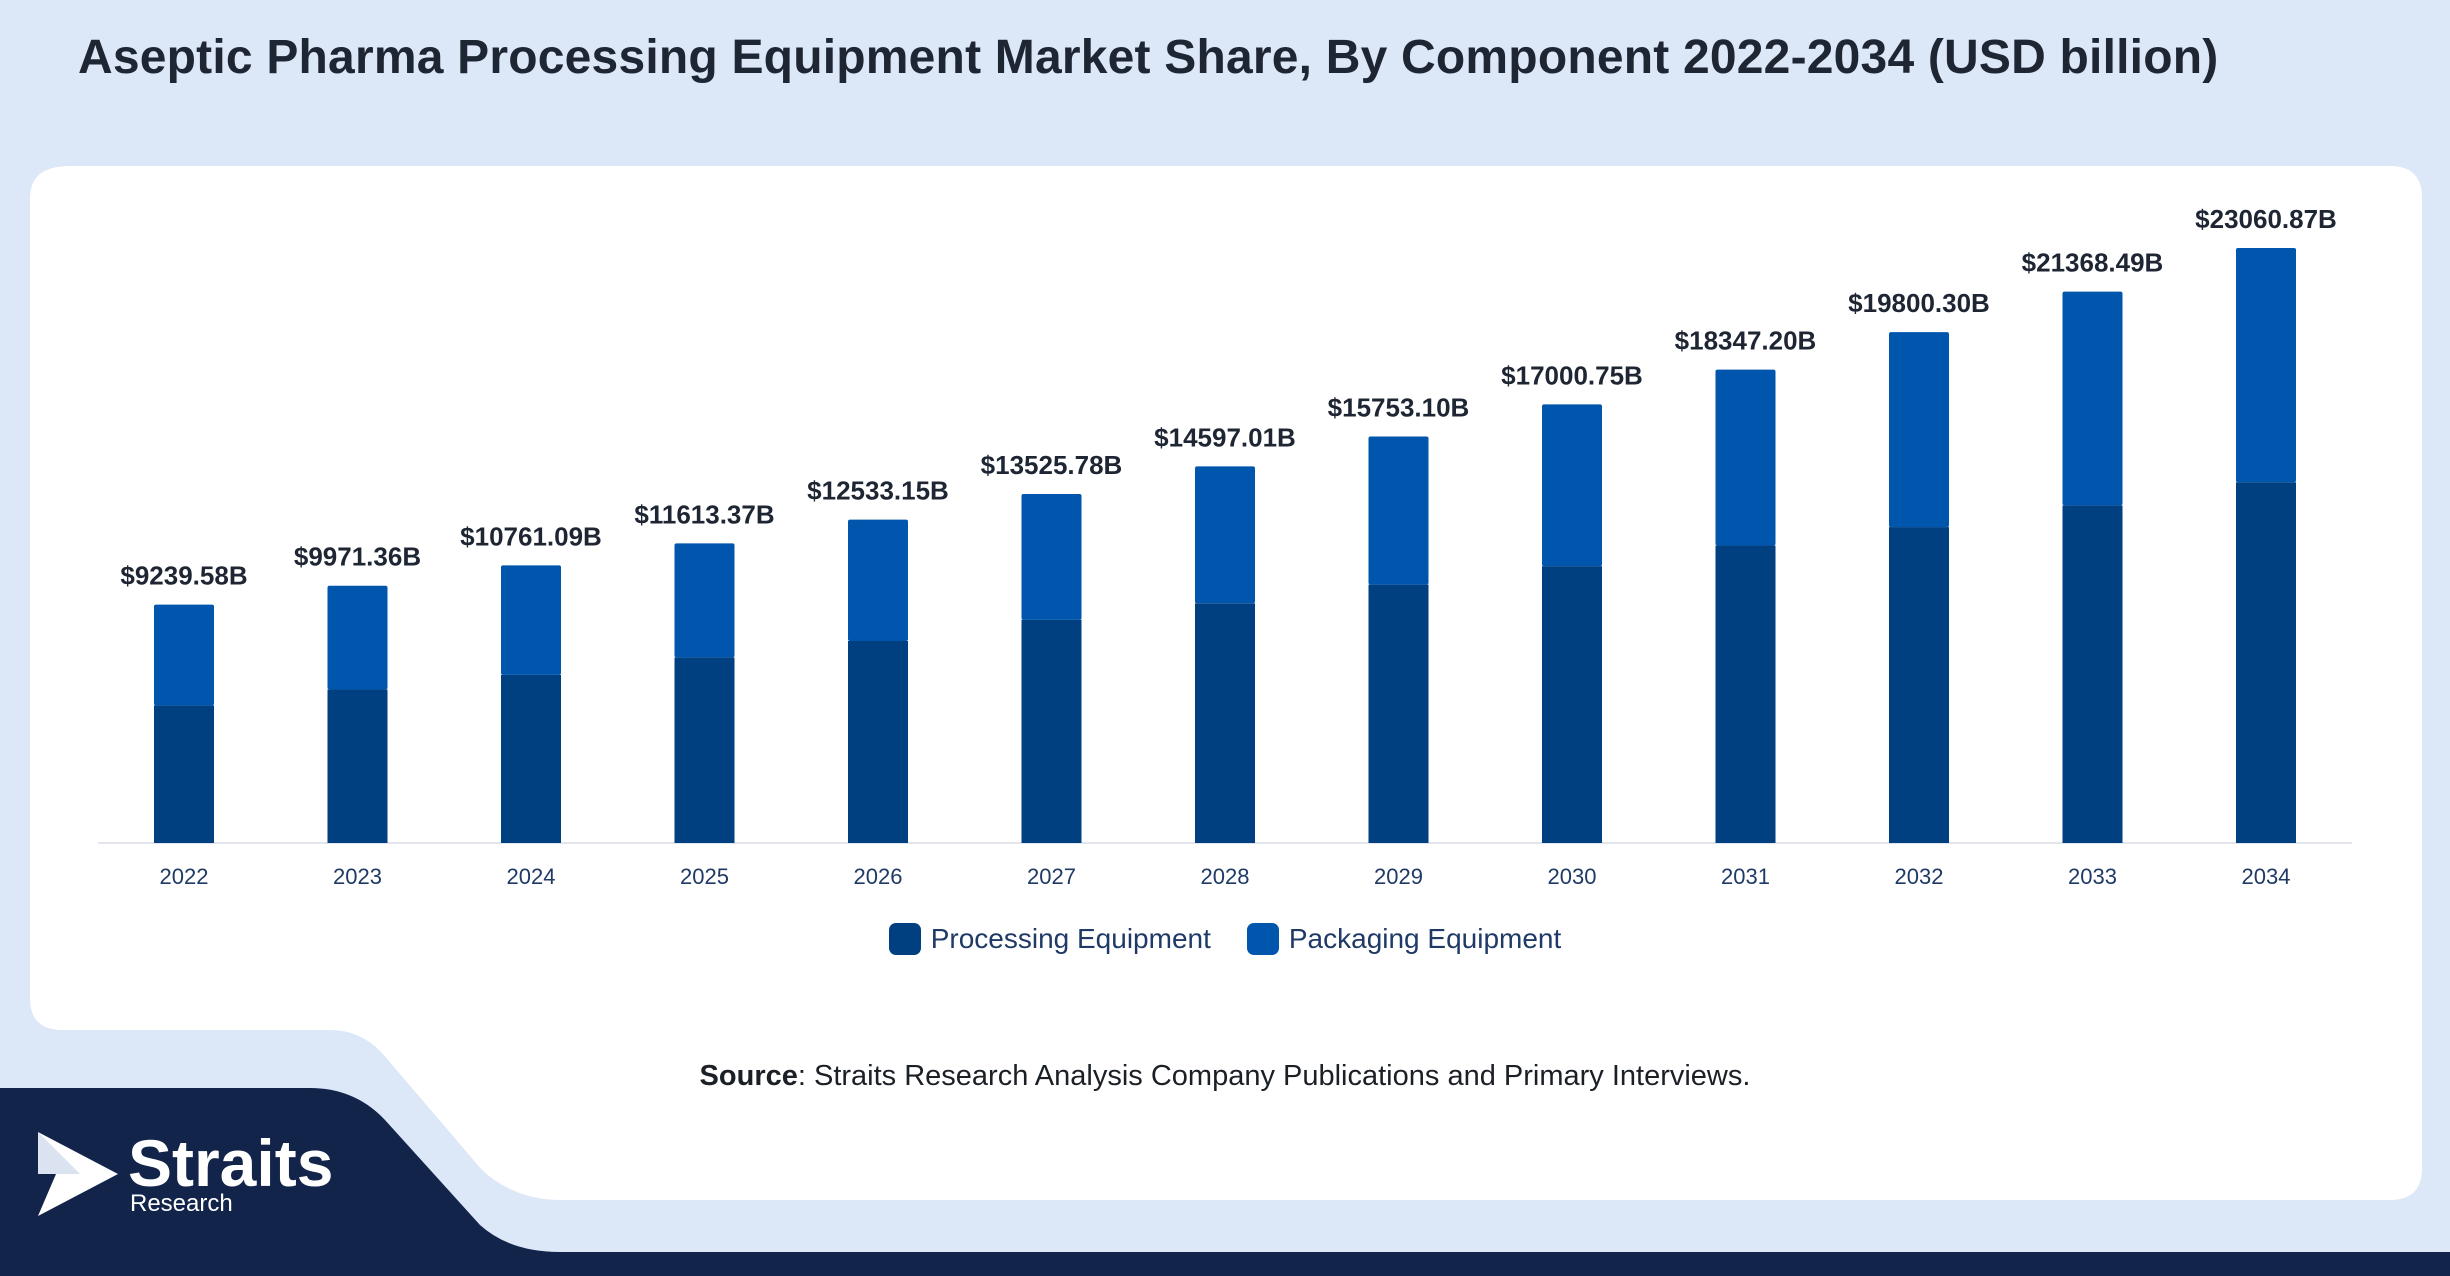 This screenshot has height=1276, width=2450. What do you see at coordinates (1225, 437) in the screenshot?
I see `data-label-2028: $14597.01B` at bounding box center [1225, 437].